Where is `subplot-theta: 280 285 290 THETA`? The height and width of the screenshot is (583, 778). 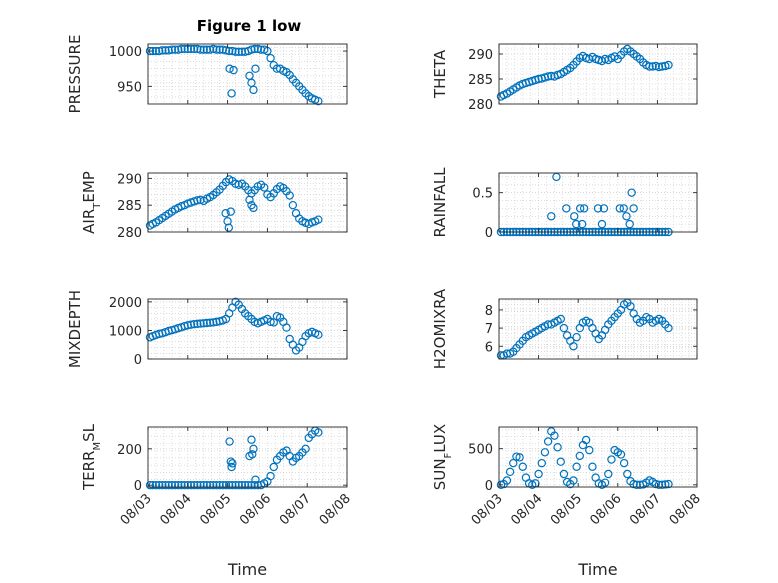 subplot-theta: 280 285 290 THETA is located at coordinates (564, 78).